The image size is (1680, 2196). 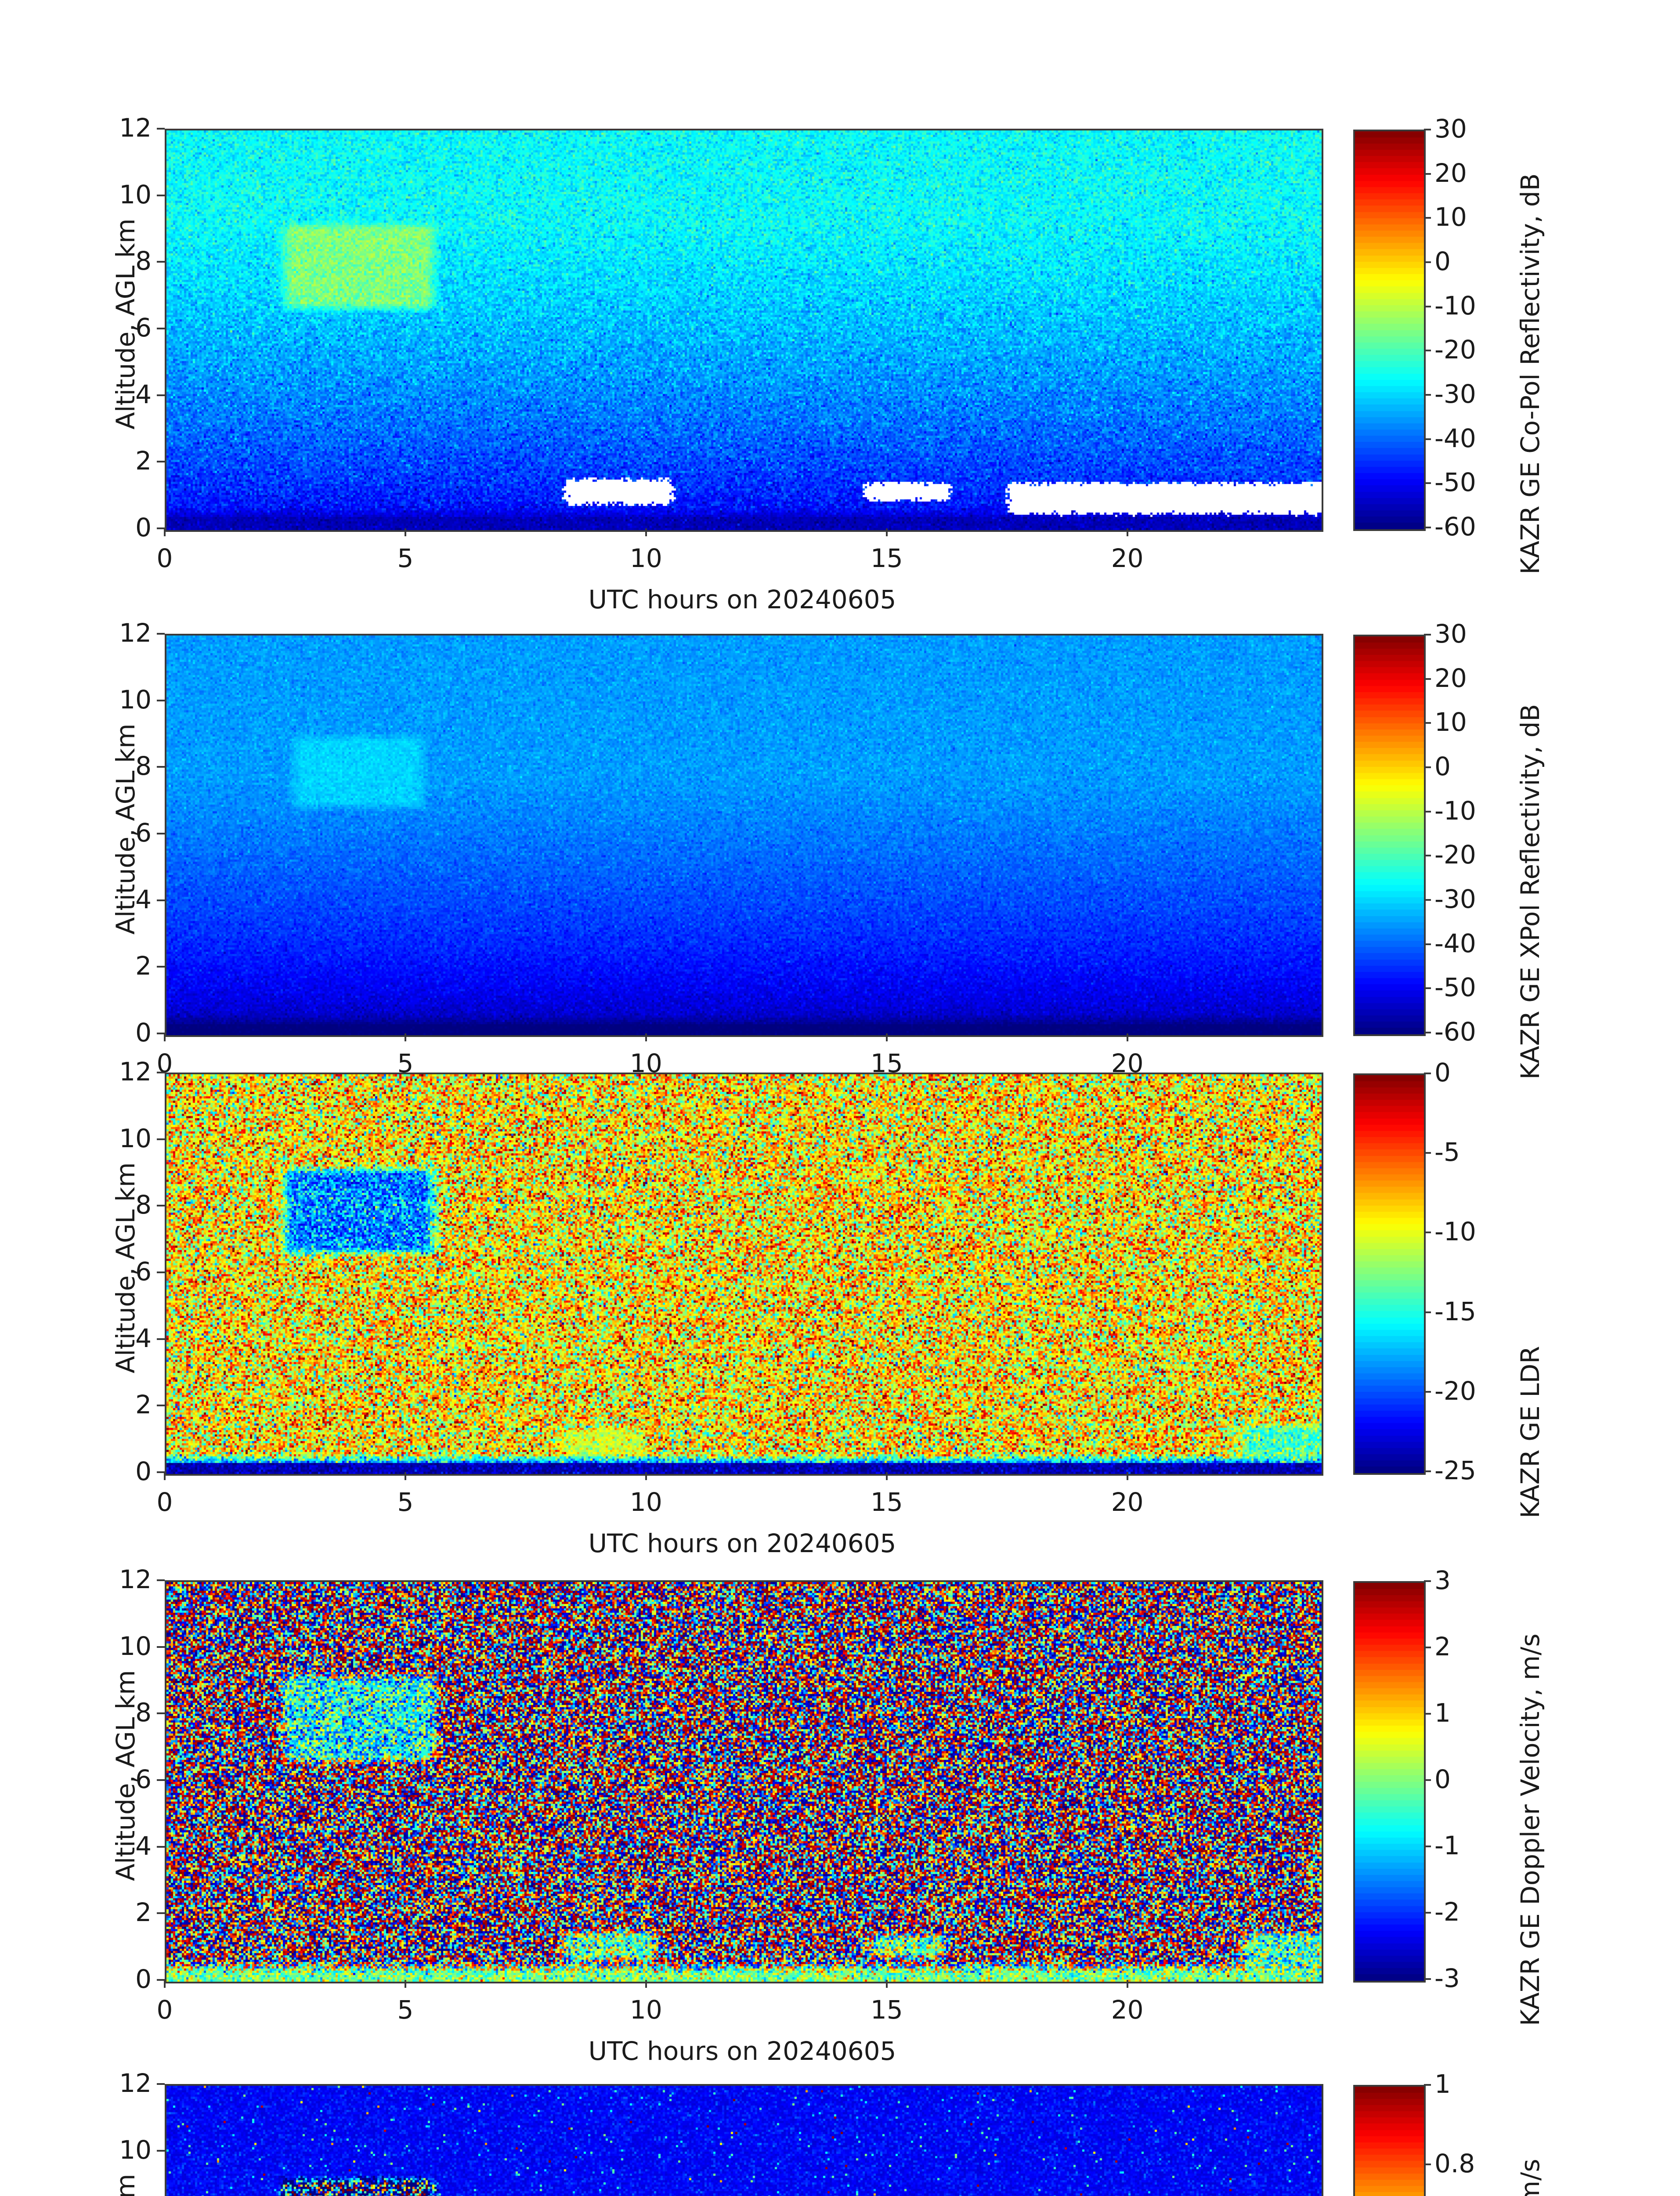 I want to click on y-tick-label: 0, so click(x=143, y=1033).